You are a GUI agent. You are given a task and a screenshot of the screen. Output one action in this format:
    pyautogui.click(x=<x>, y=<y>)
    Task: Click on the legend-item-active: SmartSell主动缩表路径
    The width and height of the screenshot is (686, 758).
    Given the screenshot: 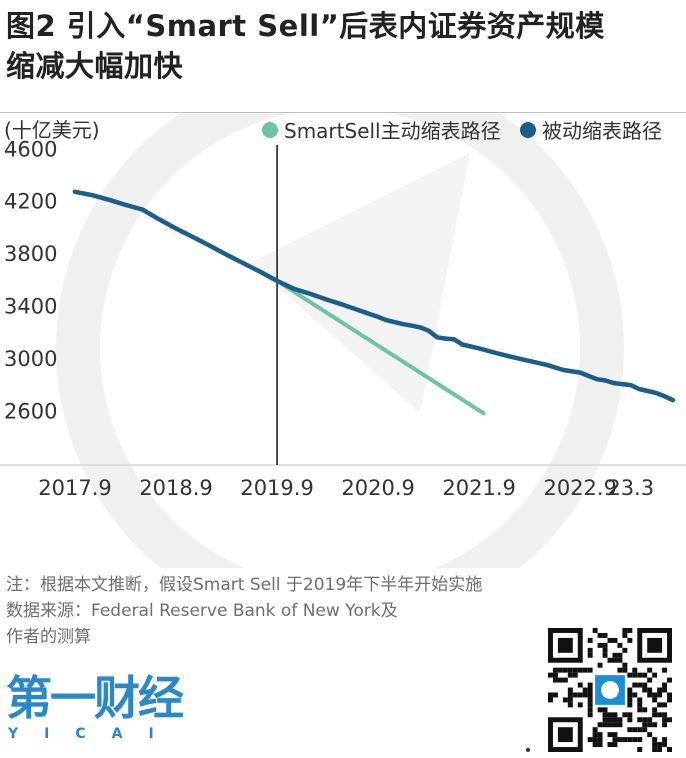 What is the action you would take?
    pyautogui.click(x=381, y=131)
    